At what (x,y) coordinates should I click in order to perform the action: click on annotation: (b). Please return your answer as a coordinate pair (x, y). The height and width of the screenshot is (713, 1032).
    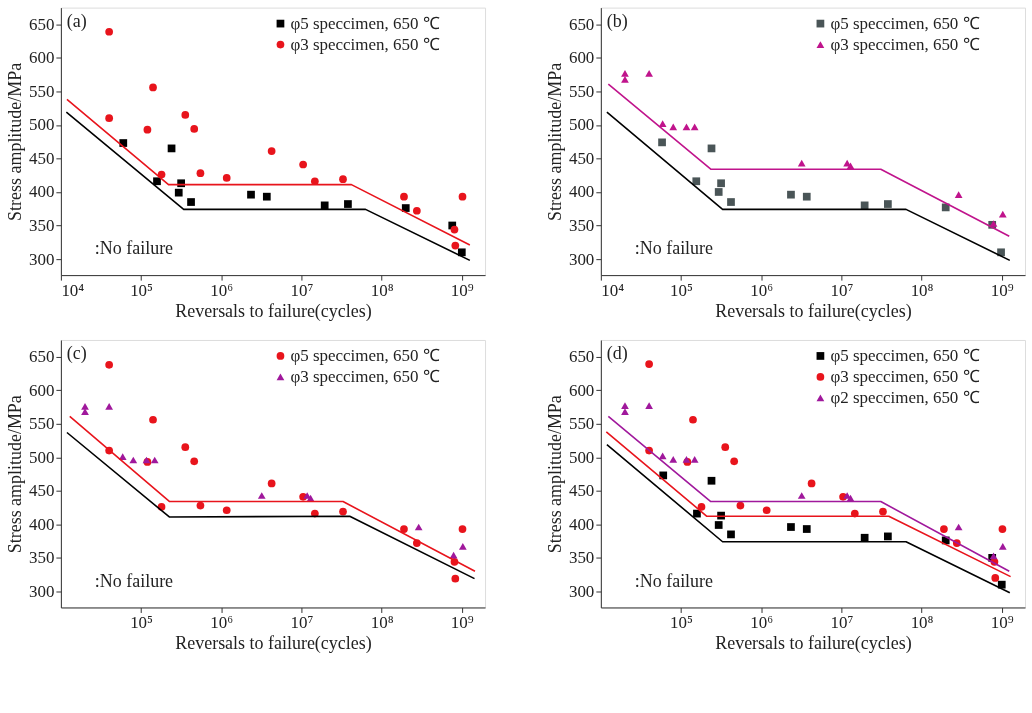
    Looking at the image, I should click on (617, 21).